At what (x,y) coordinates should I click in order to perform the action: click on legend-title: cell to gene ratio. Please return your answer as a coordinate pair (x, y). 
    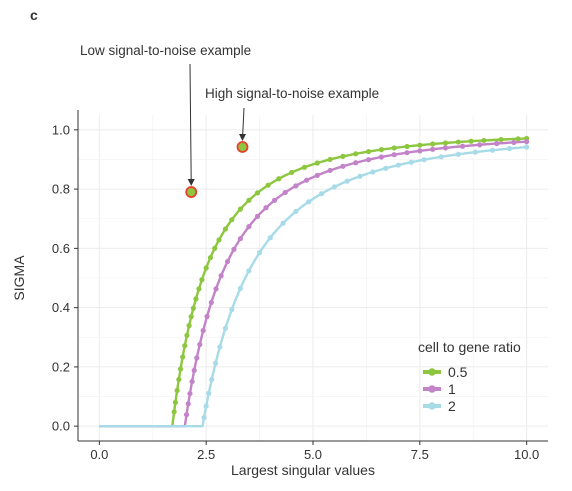
    Looking at the image, I should click on (469, 347).